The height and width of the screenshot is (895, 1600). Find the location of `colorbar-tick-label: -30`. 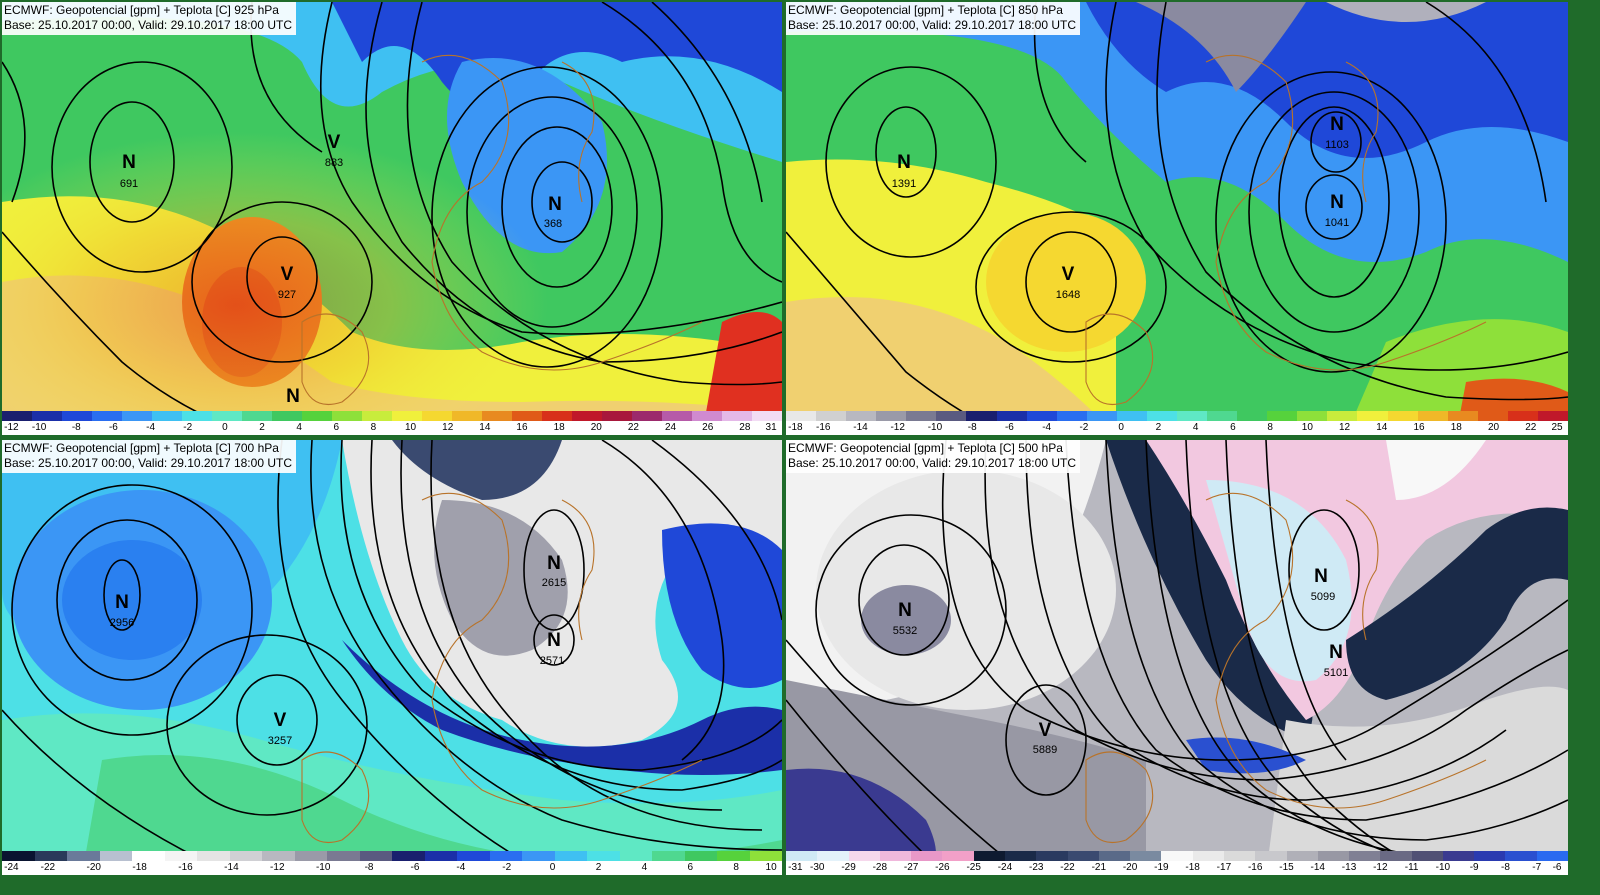

colorbar-tick-label: -30 is located at coordinates (817, 867).